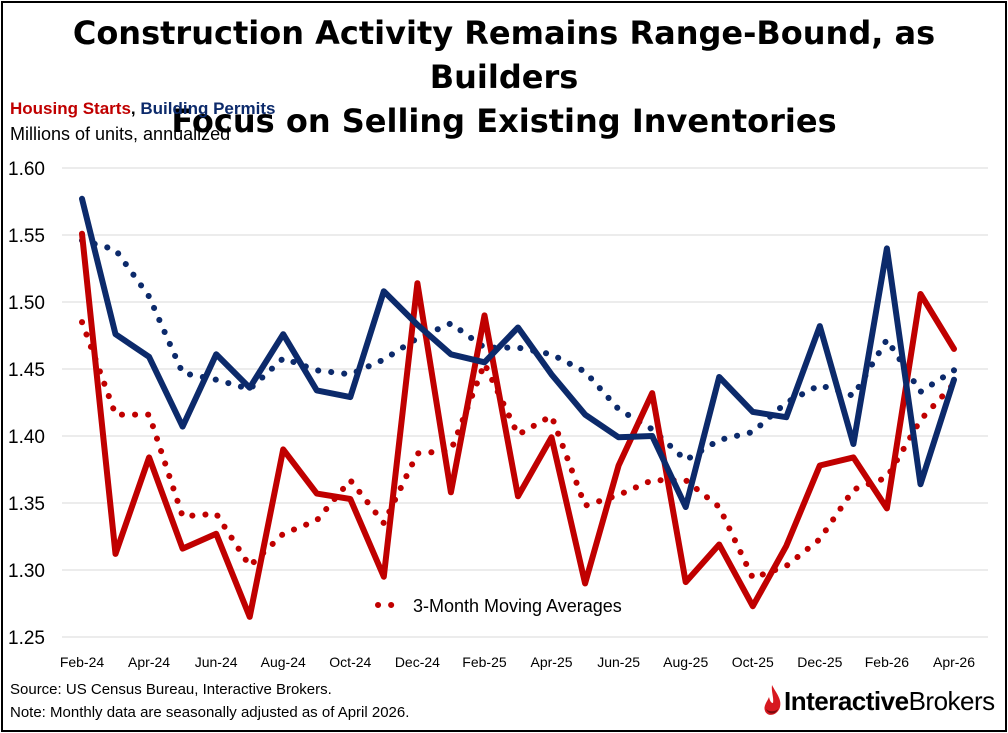  What do you see at coordinates (26, 303) in the screenshot?
I see `y-tick-label: 1.50` at bounding box center [26, 303].